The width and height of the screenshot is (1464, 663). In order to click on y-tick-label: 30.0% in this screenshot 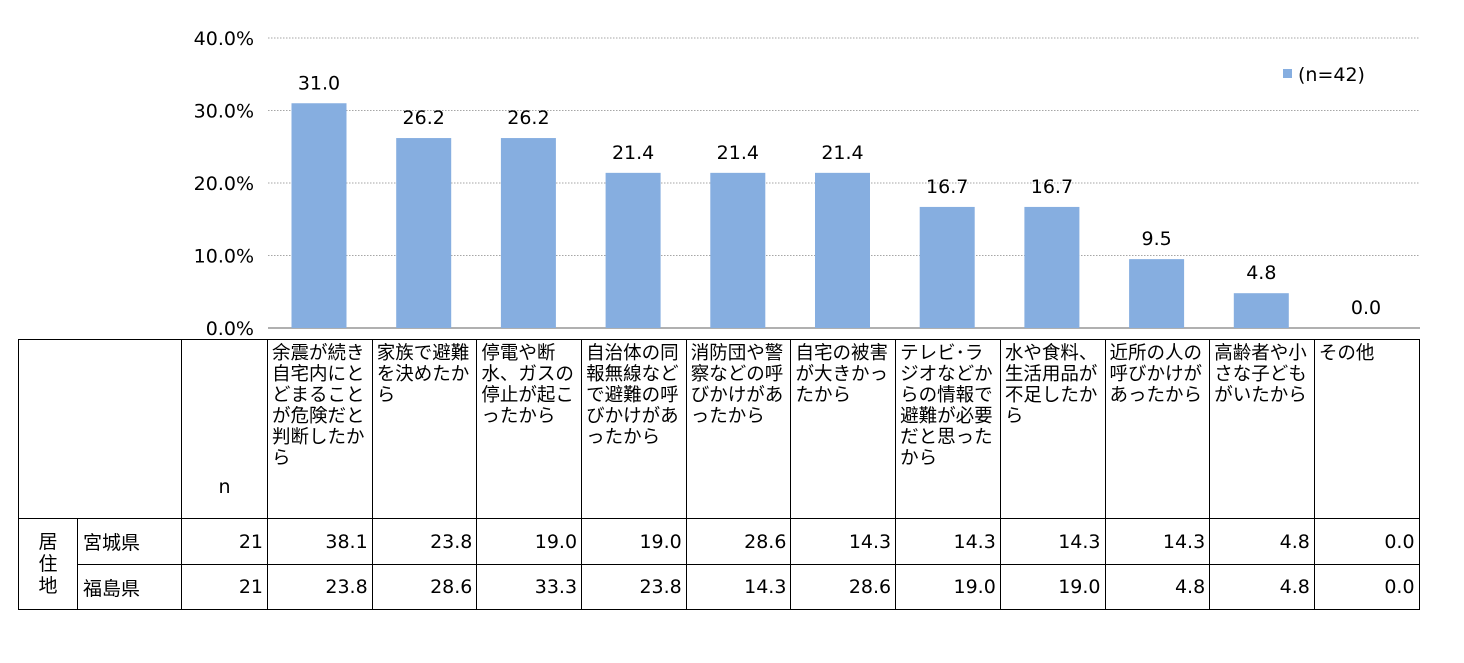, I will do `click(224, 112)`.